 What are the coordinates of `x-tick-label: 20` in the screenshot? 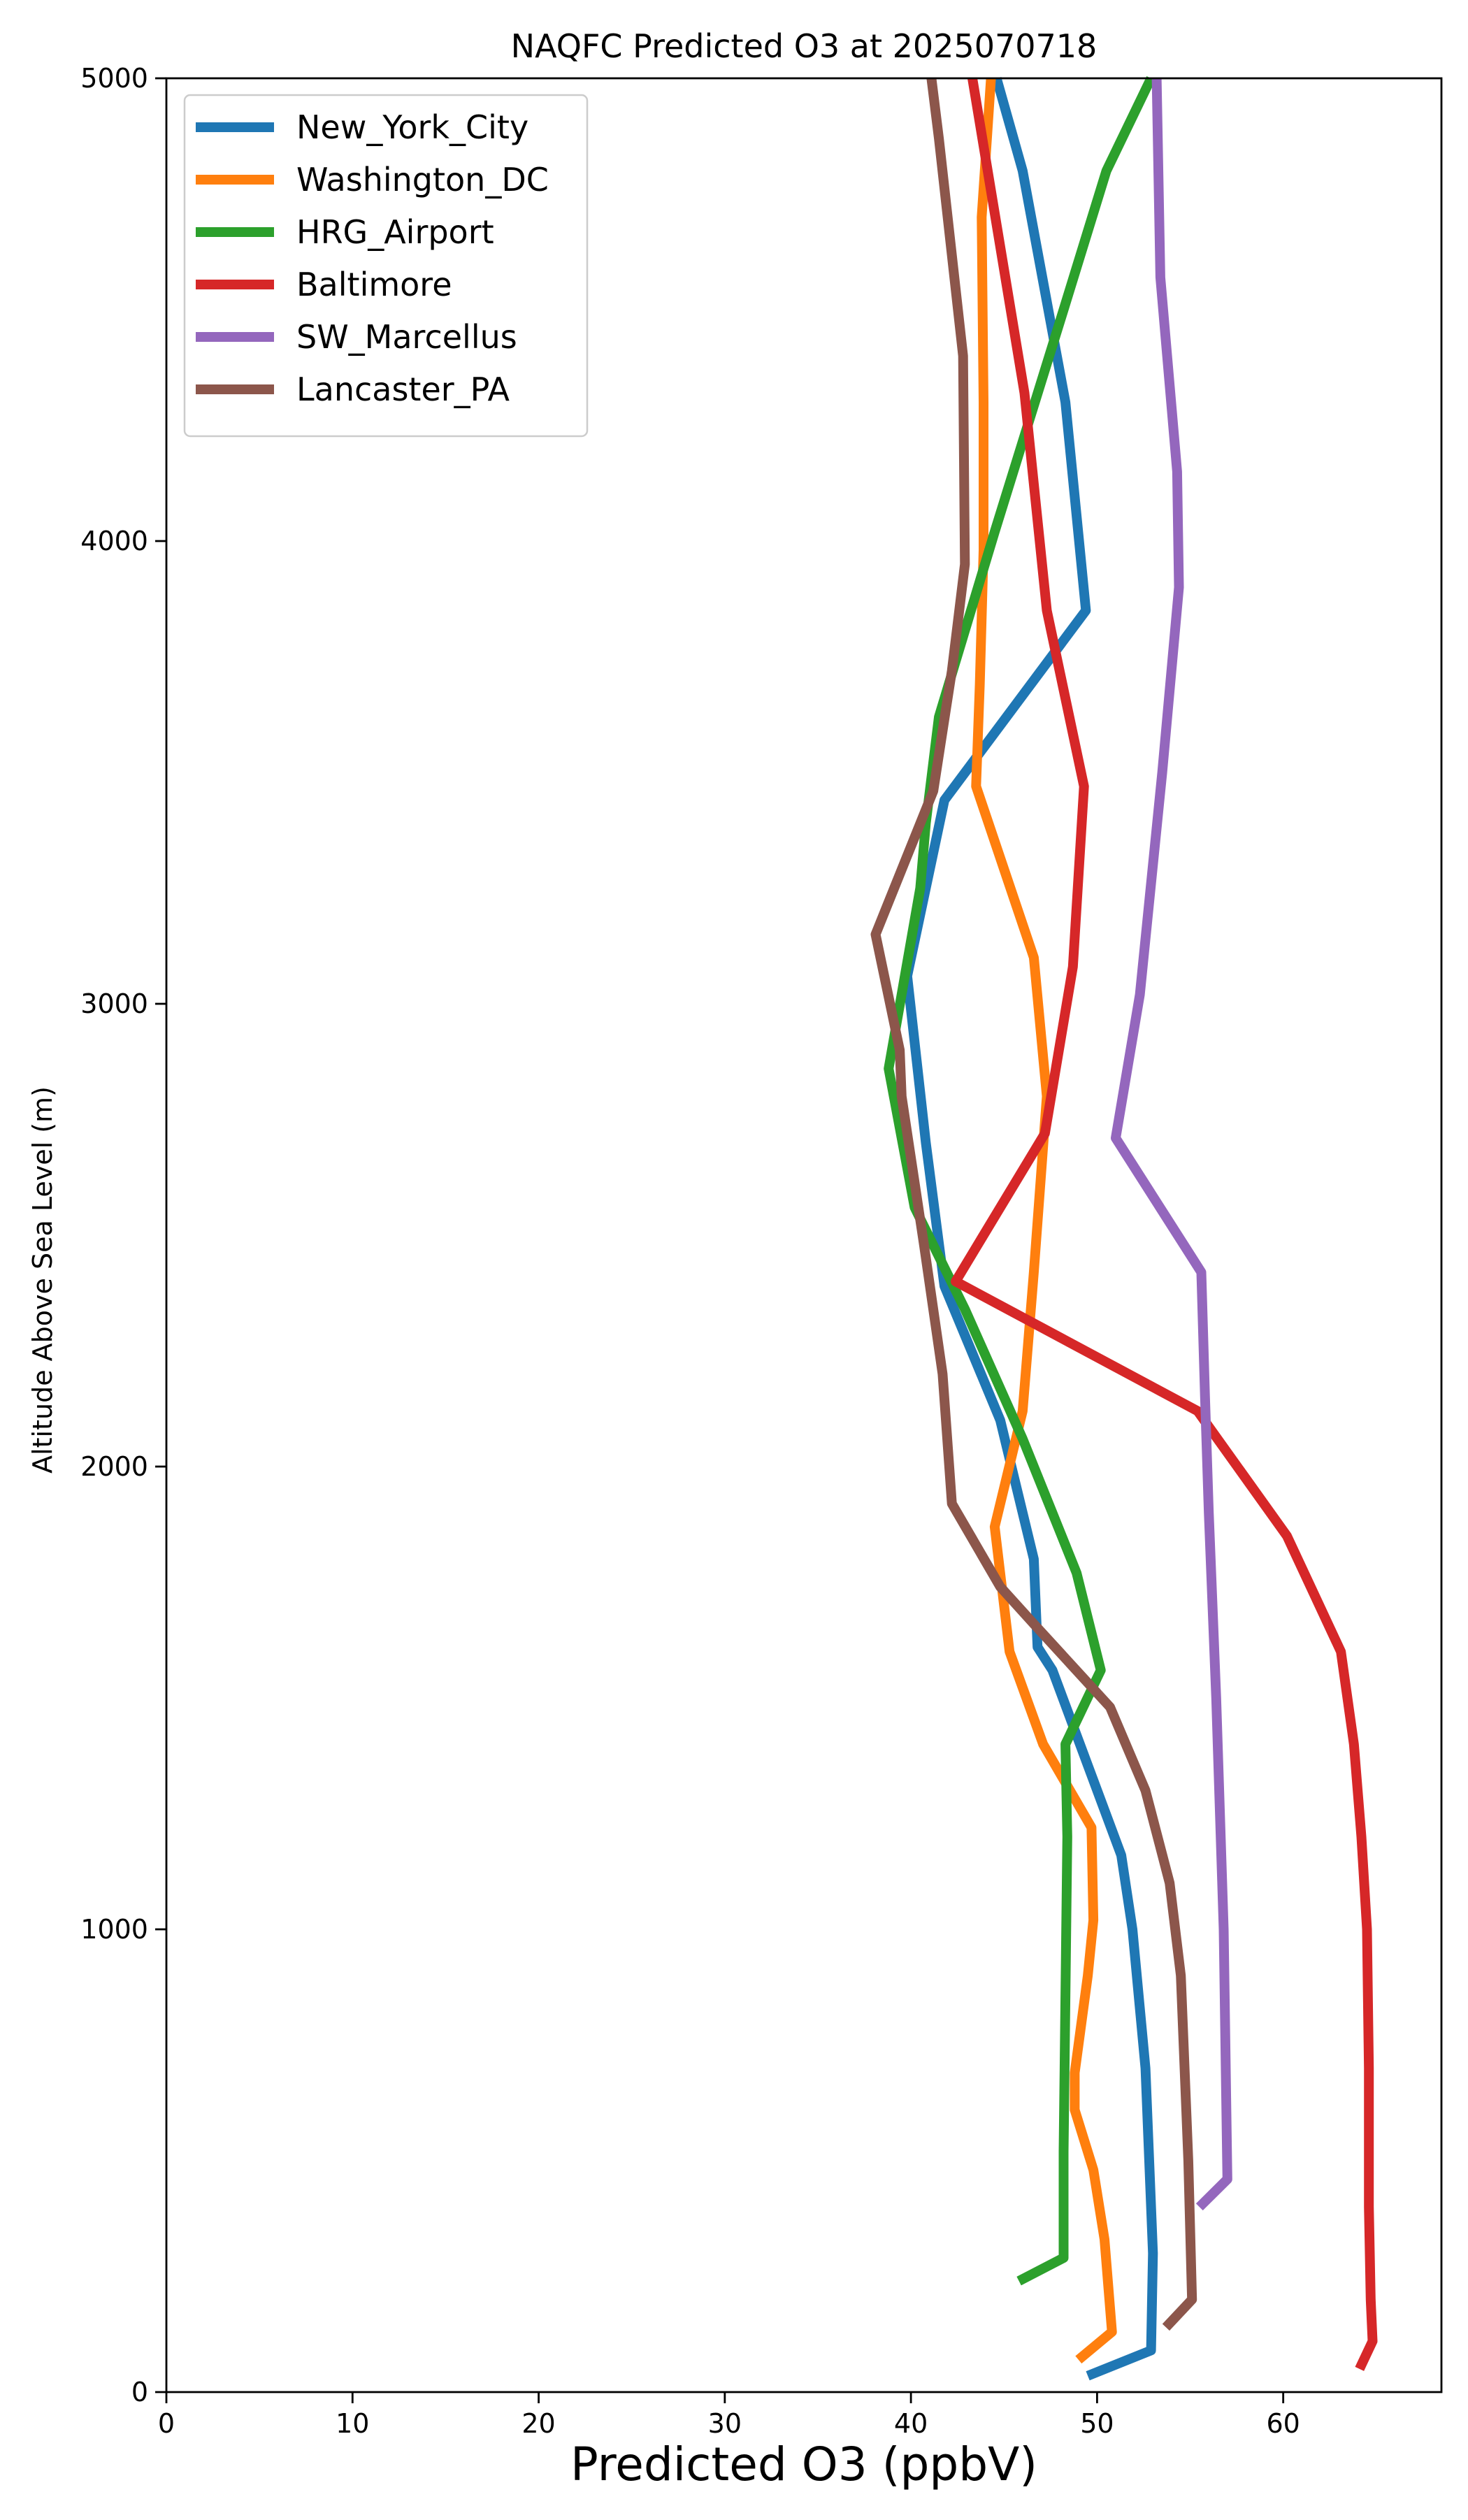 It's located at (538, 2424).